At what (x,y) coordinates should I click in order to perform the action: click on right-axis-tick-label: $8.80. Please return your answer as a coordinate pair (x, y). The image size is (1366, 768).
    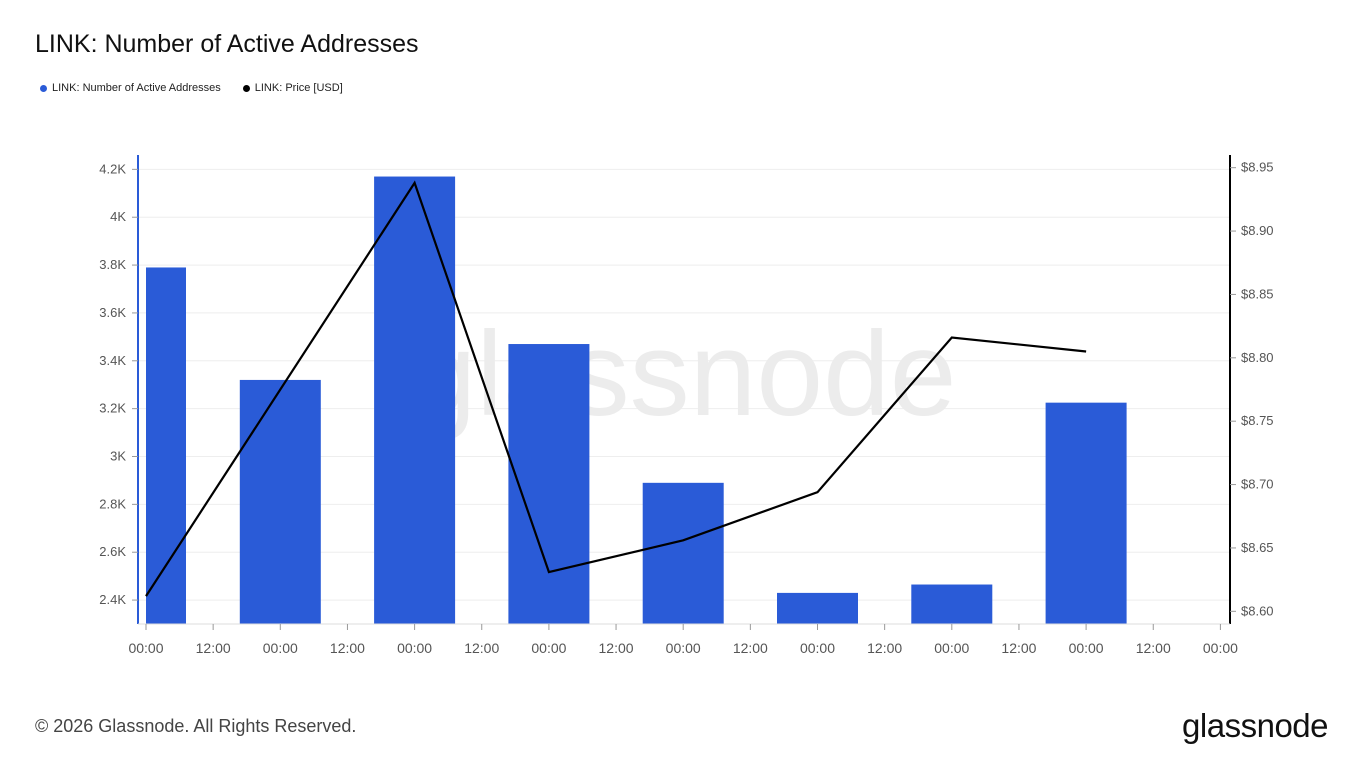
    Looking at the image, I should click on (1257, 357).